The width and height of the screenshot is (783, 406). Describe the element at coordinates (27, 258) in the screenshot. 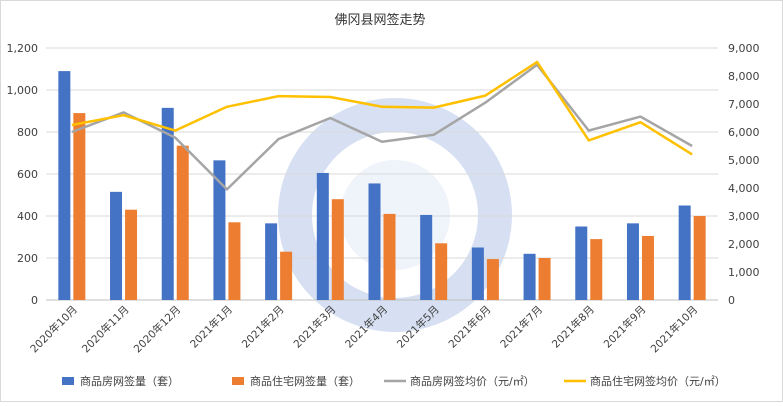

I see `left-axis-tick-label: 200` at that location.